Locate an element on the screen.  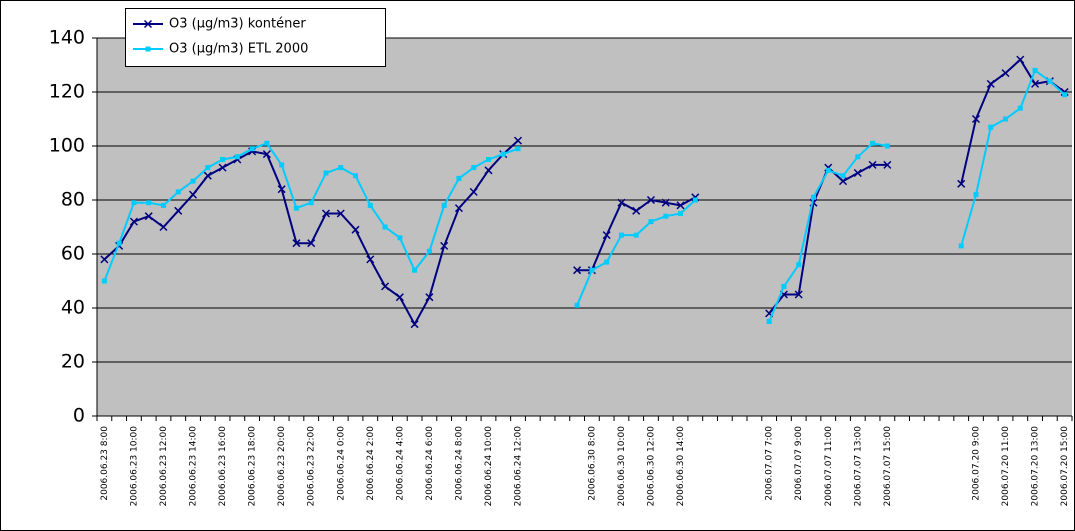
x-tick-label: 2006.06.24 12:00 is located at coordinates (519, 466).